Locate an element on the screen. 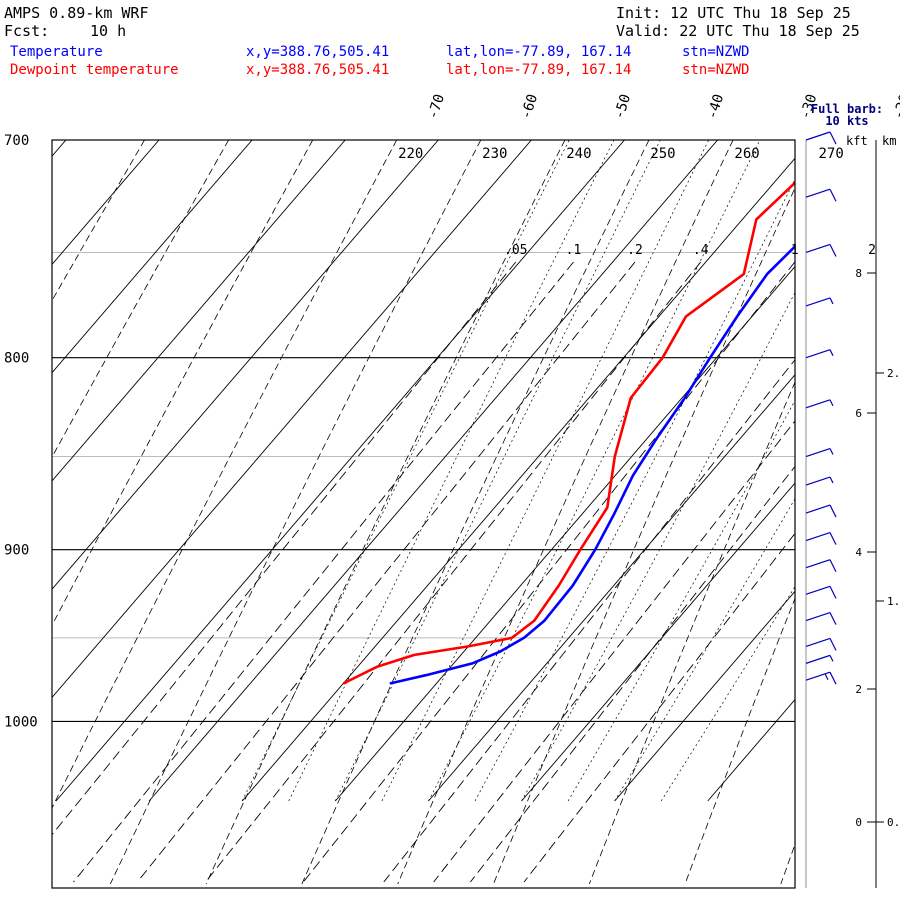 The image size is (900, 900). legend-temperature-name: Temperature is located at coordinates (56, 52).